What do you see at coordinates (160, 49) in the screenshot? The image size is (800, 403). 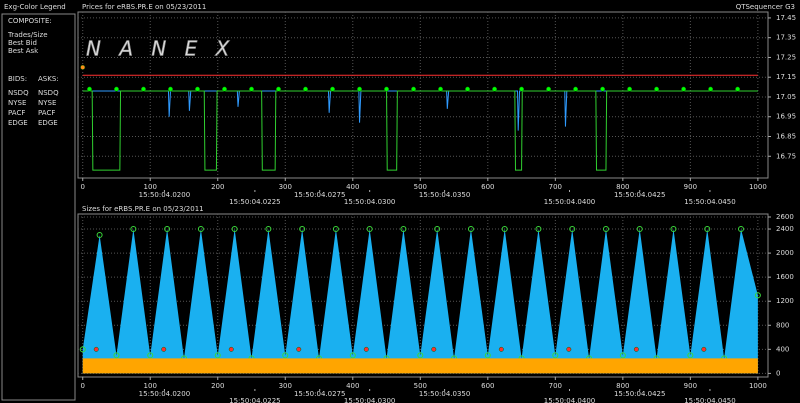 I see `watermark: N A N E X` at bounding box center [160, 49].